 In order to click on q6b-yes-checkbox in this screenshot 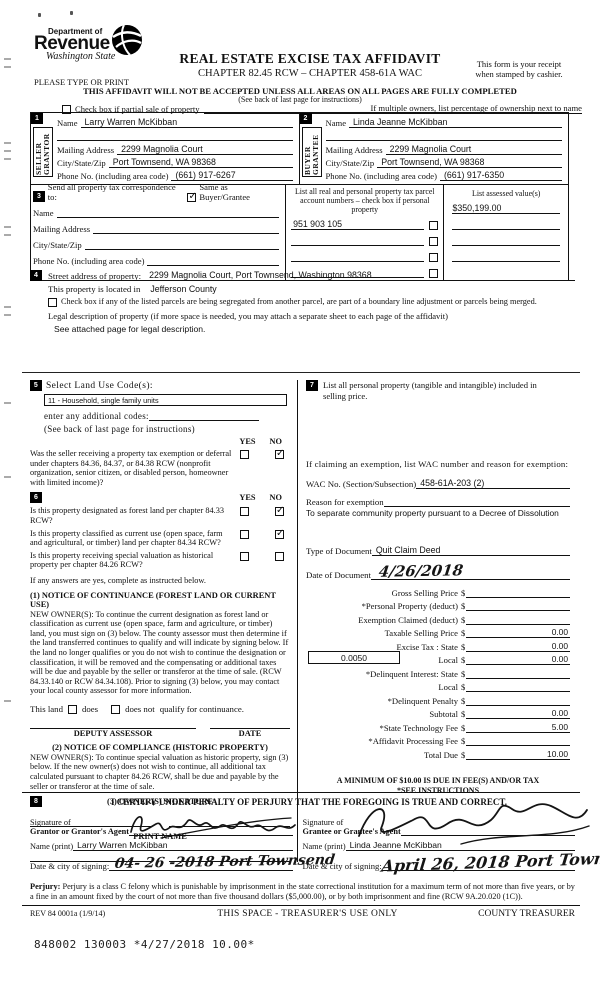, I will do `click(244, 534)`.